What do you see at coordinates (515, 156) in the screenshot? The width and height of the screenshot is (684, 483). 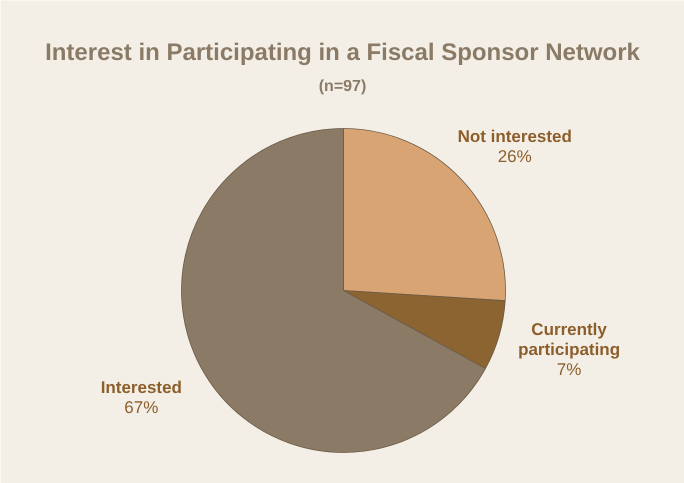 I see `data-label: 26%` at bounding box center [515, 156].